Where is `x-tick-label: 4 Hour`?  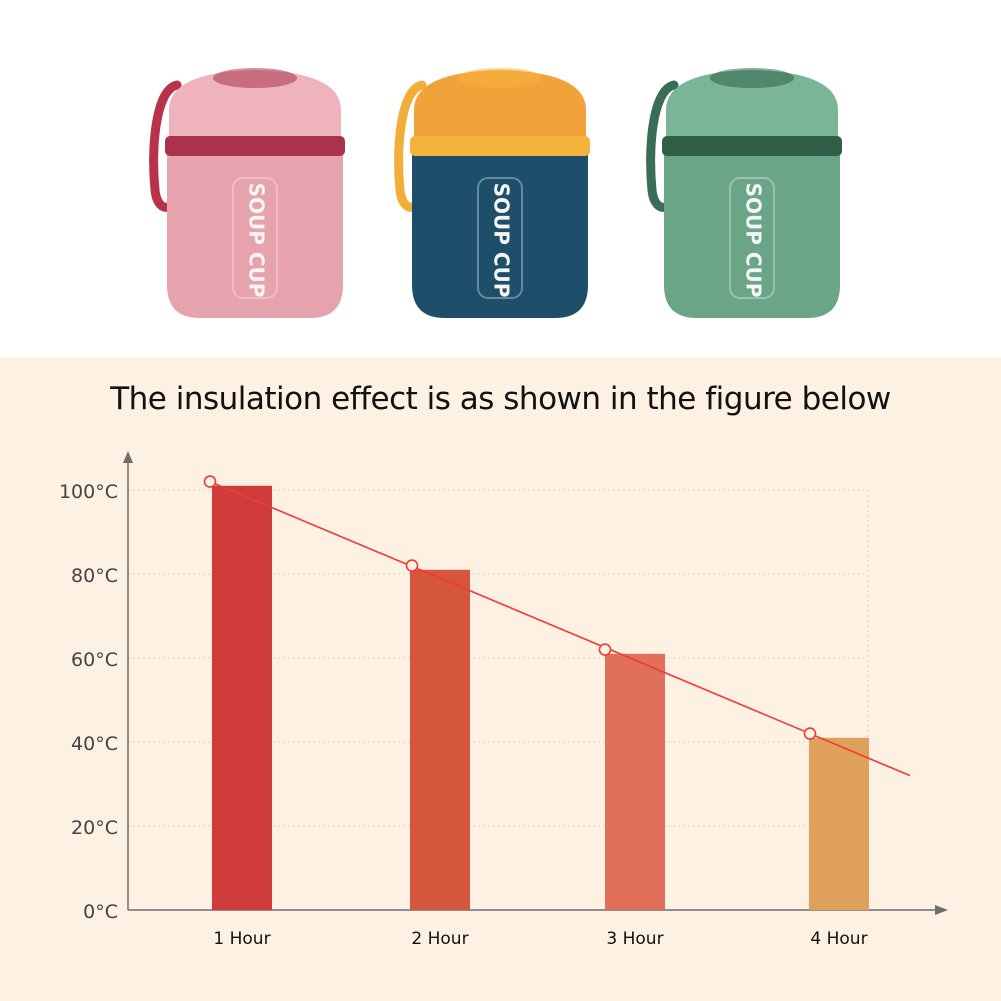
x-tick-label: 4 Hour is located at coordinates (838, 939).